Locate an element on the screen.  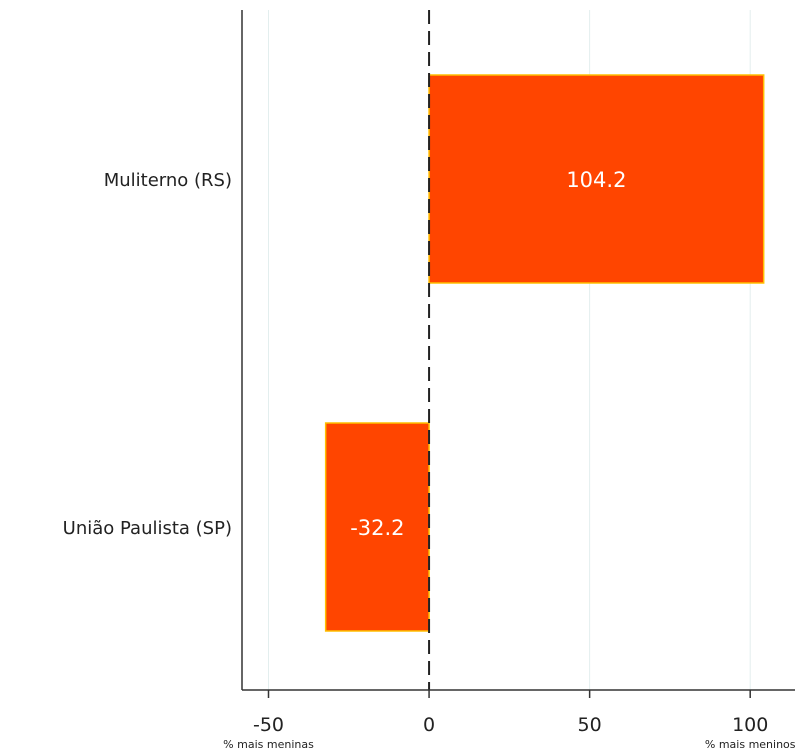
bar-value-label-1: -32.2 is located at coordinates (377, 528).